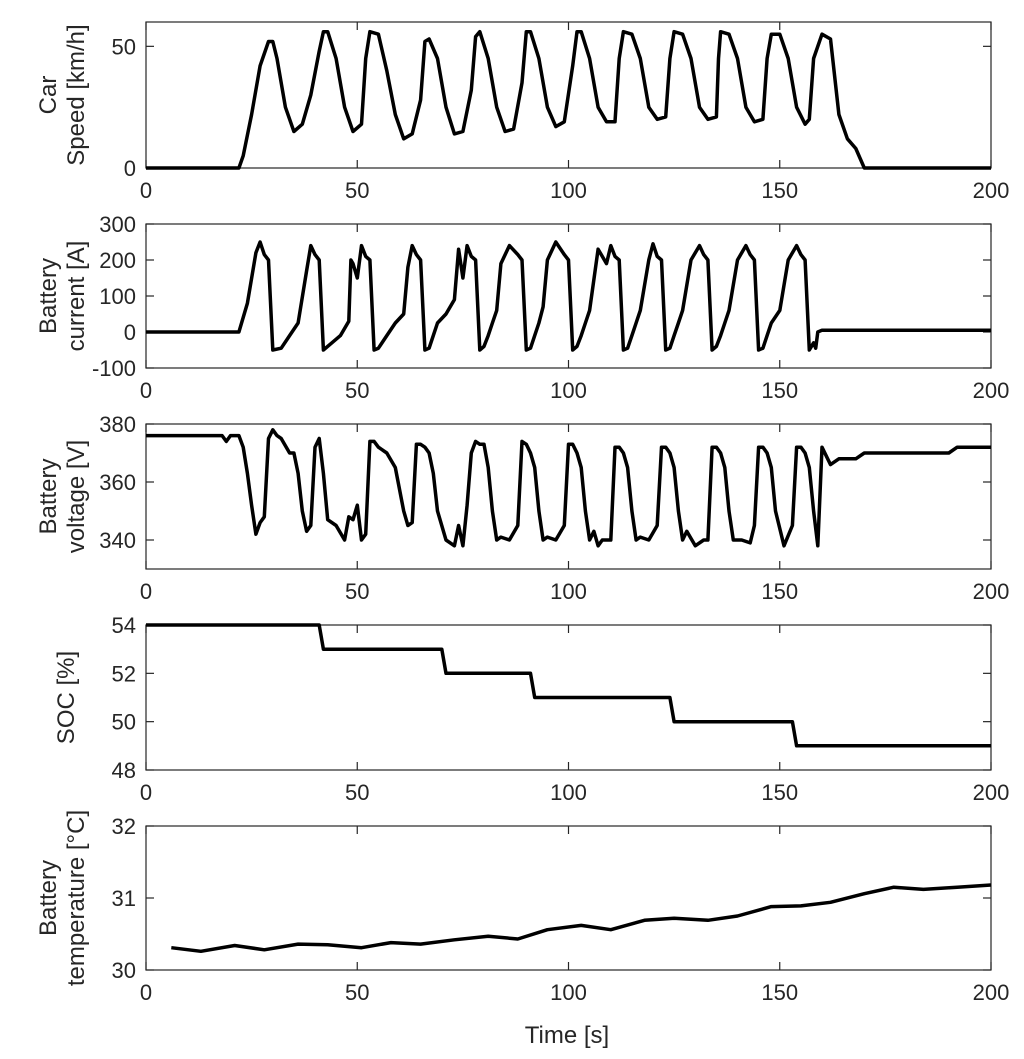 Image resolution: width=1024 pixels, height=1059 pixels. I want to click on x-axis-label: Time [s], so click(567, 1035).